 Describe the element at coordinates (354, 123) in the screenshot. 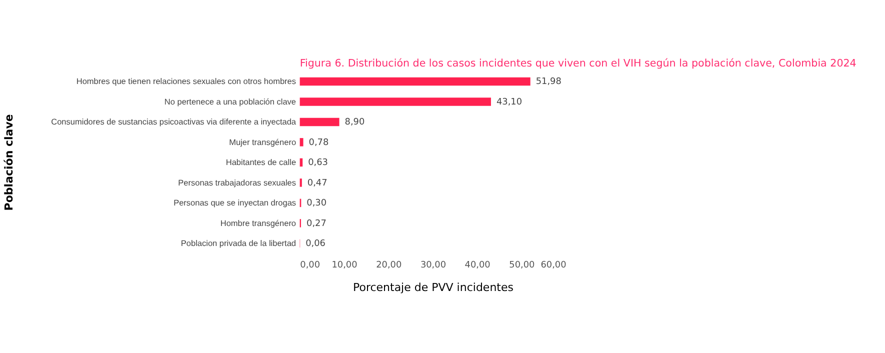

I see `data-label: 8,90` at that location.